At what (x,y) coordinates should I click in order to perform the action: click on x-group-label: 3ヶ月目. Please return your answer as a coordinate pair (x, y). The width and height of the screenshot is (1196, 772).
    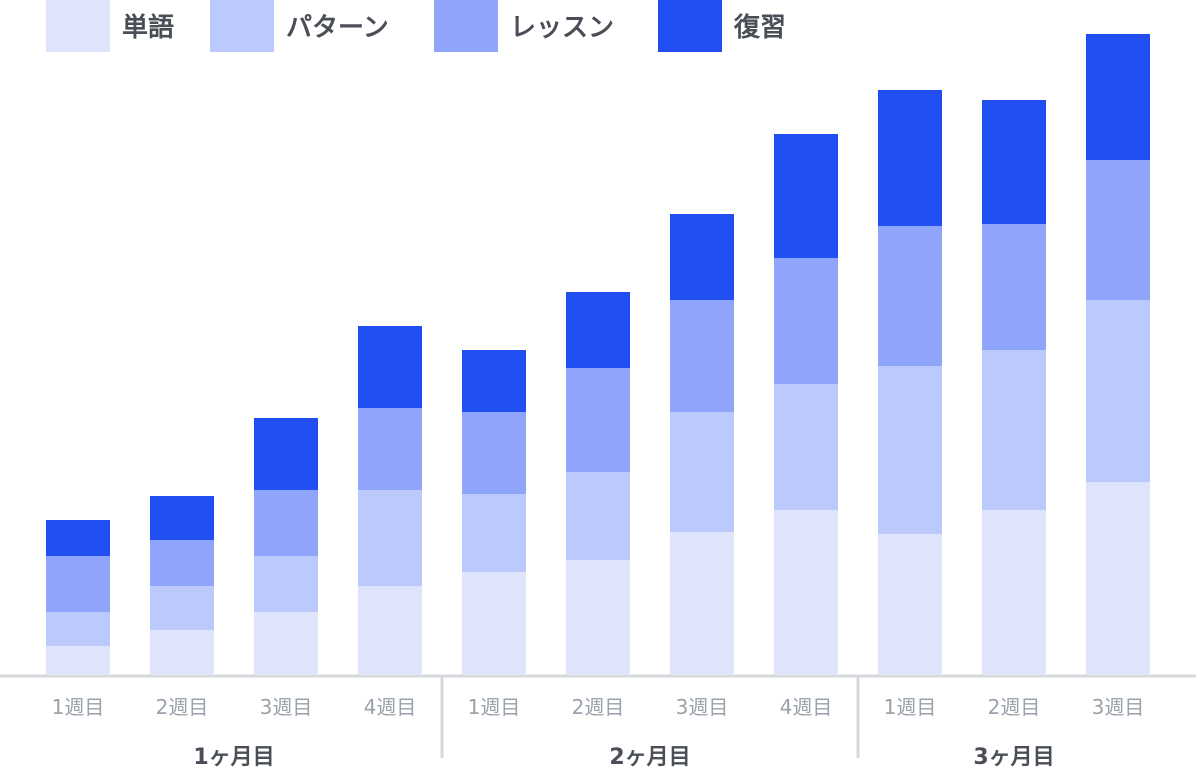
    Looking at the image, I should click on (1013, 757).